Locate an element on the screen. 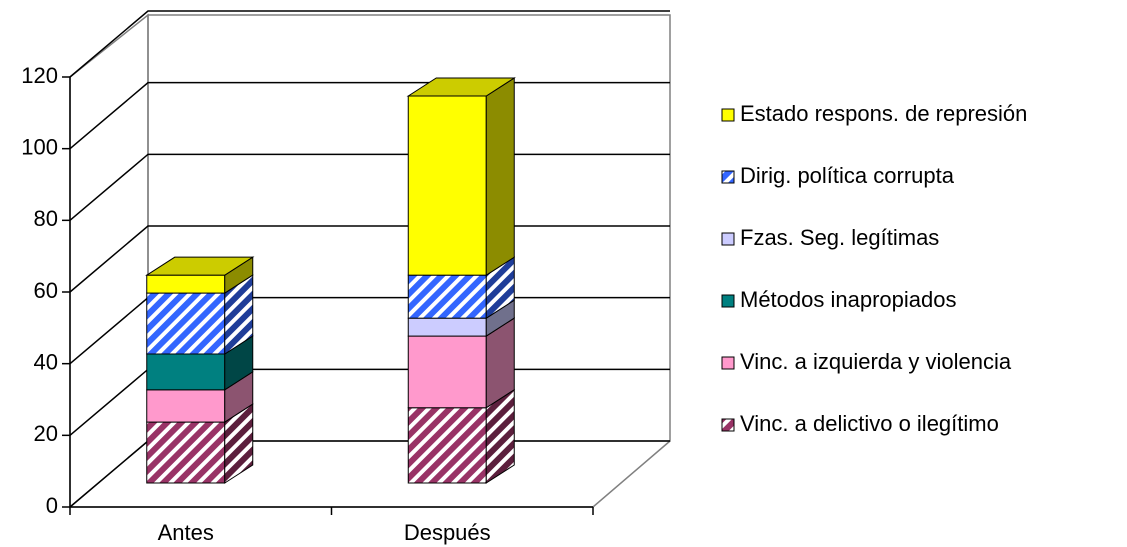 This screenshot has height=547, width=1127. legend-label: Métodos inapropiados is located at coordinates (848, 299).